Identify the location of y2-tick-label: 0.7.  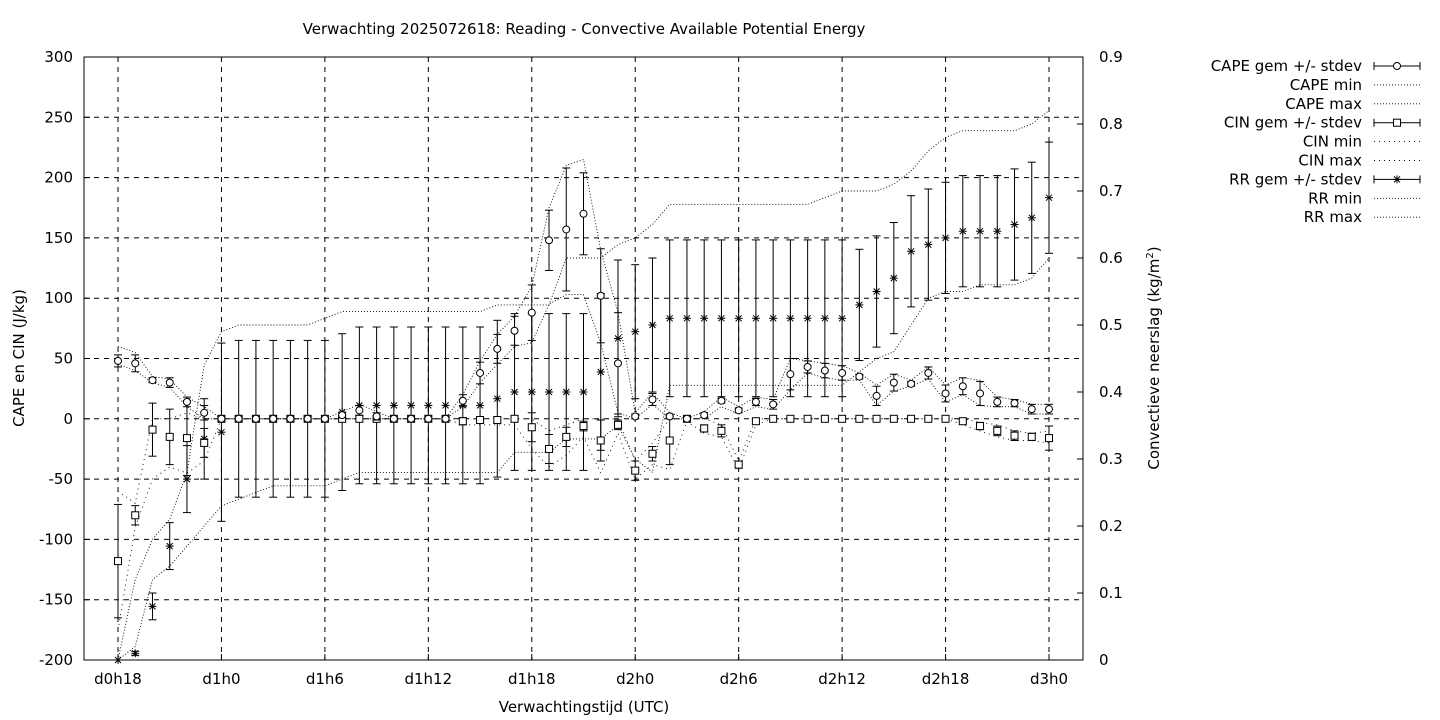
(1111, 191).